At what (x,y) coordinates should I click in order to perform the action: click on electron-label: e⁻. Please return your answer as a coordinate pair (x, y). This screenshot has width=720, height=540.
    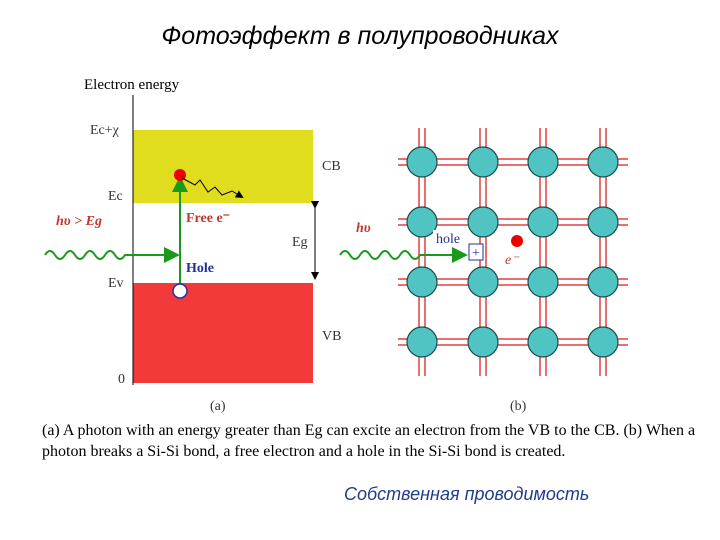
    Looking at the image, I should click on (512, 260).